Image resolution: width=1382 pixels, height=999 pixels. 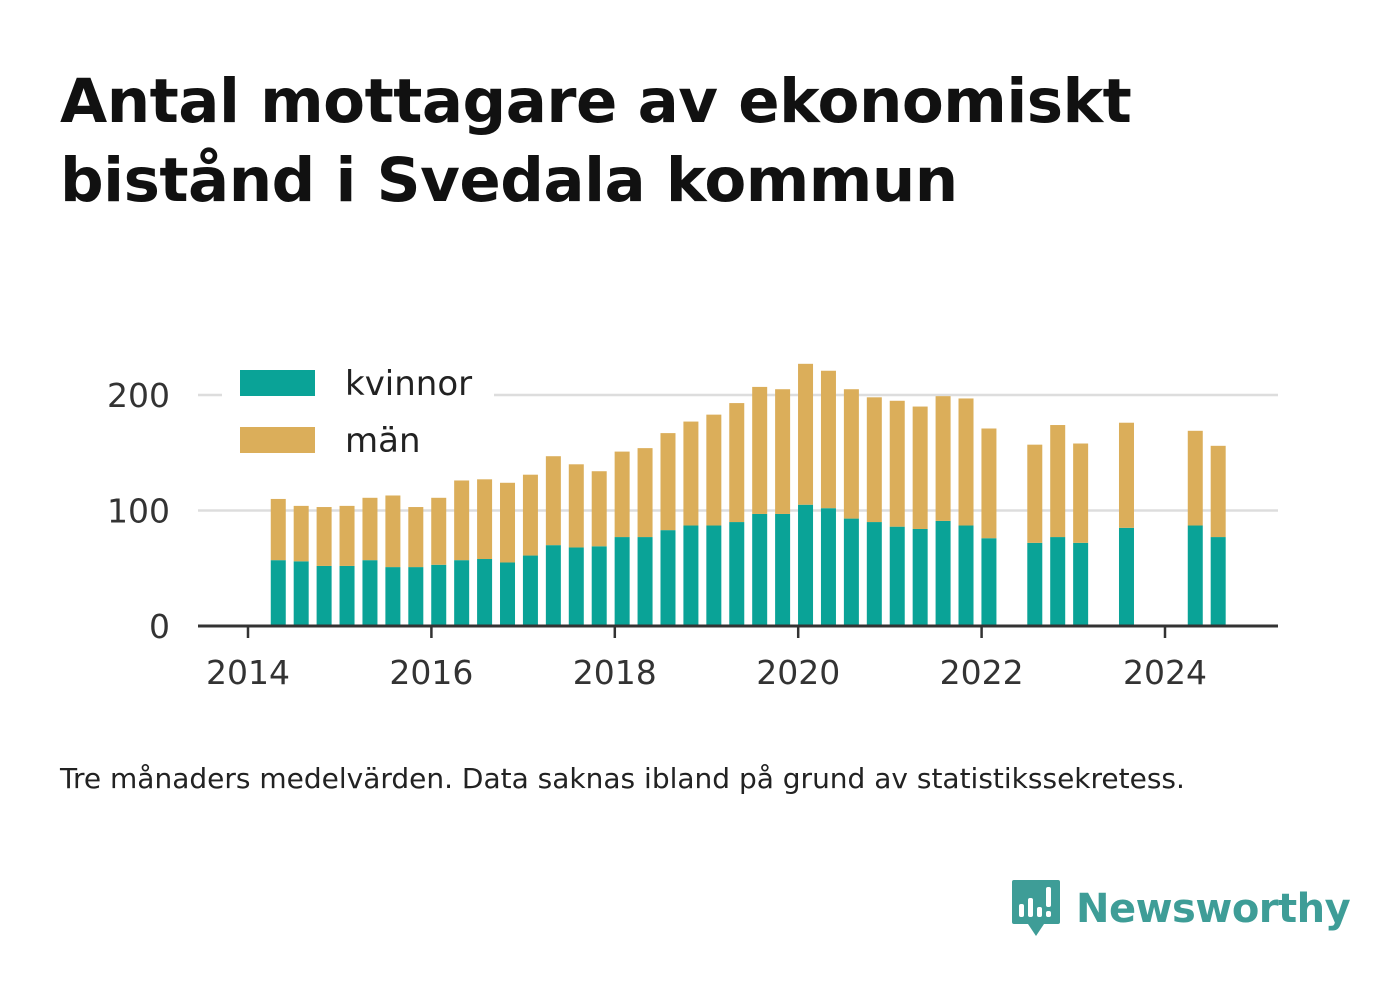 What do you see at coordinates (248, 672) in the screenshot?
I see `x-tick-label: 2014` at bounding box center [248, 672].